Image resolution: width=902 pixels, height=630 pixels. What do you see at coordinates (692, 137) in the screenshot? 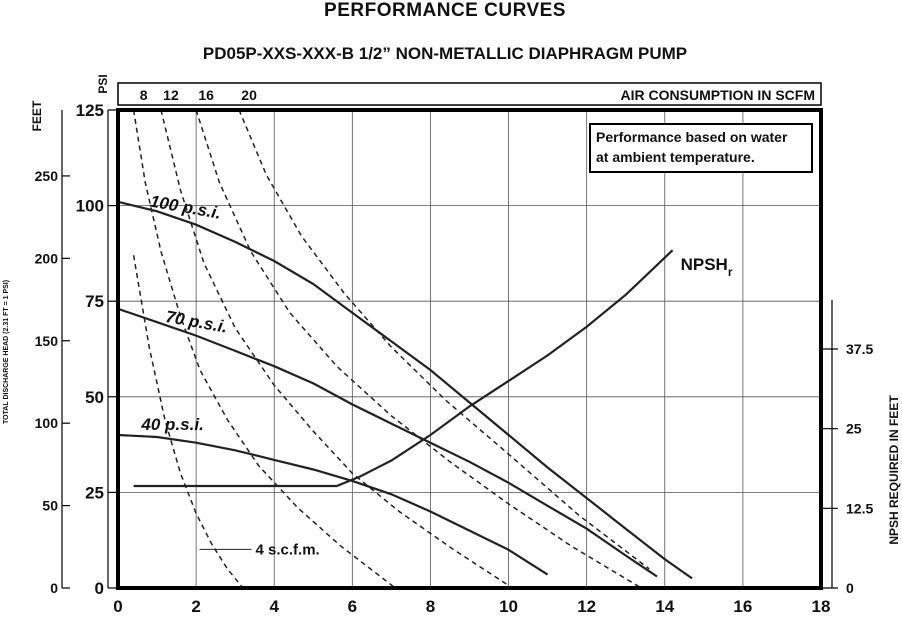
I see `note-line-1: Performance based on water` at bounding box center [692, 137].